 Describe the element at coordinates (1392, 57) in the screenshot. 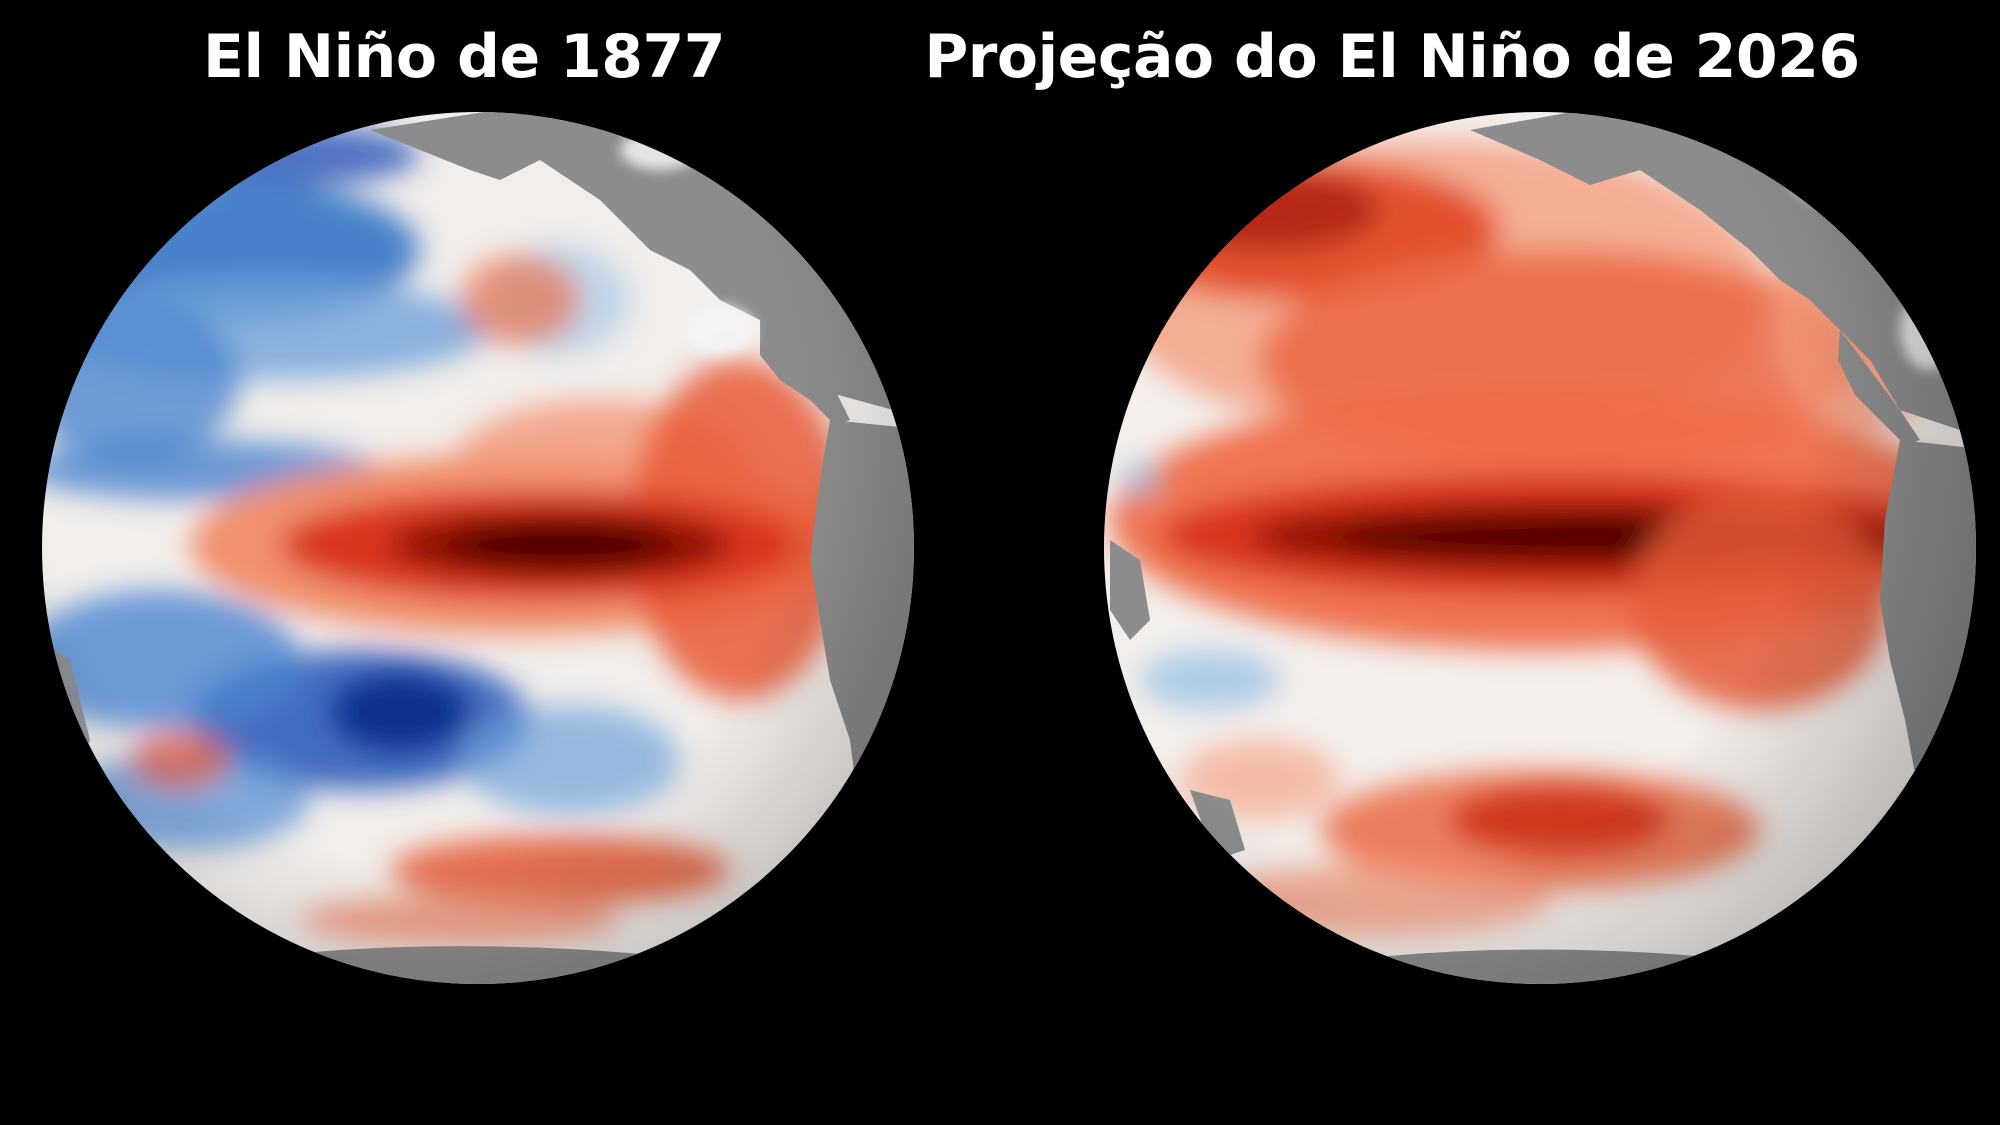

I see `panel-title-2026: Projeção do El Niño de 2026` at that location.